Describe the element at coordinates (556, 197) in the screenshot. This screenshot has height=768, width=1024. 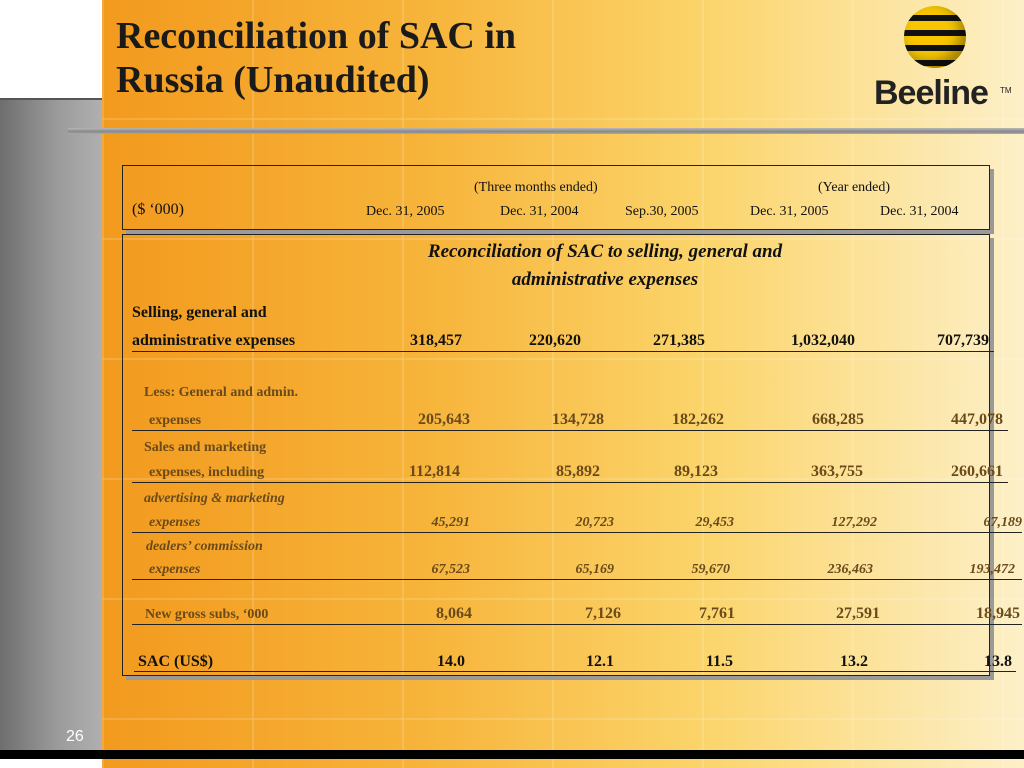
I see `table-header-box` at that location.